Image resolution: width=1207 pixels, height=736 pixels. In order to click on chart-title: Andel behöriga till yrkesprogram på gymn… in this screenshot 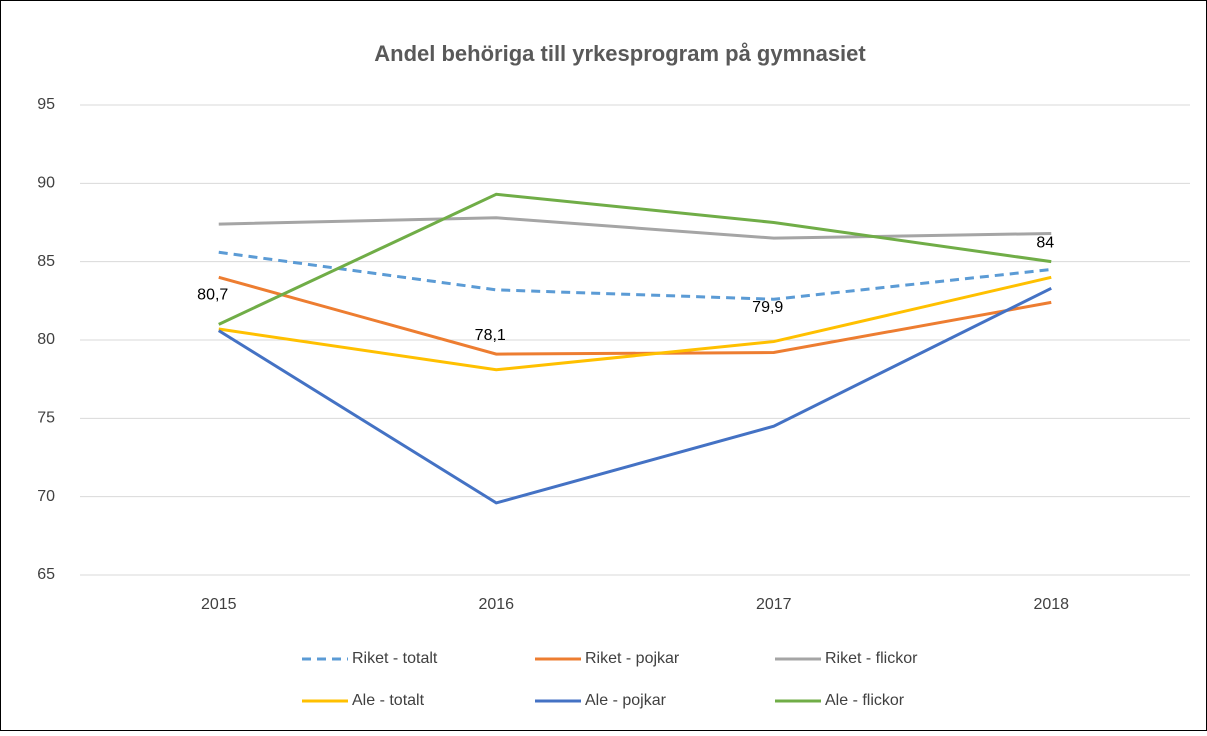, I will do `click(620, 53)`.